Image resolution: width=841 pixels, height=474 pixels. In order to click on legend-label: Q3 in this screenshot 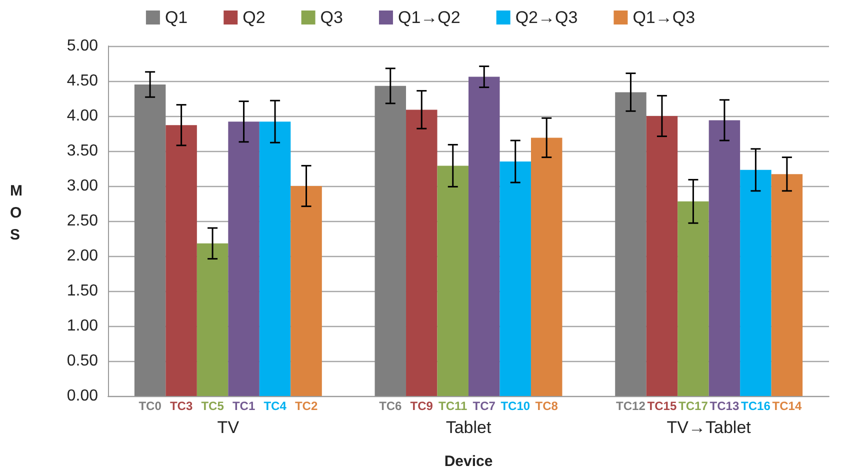, I will do `click(331, 17)`.